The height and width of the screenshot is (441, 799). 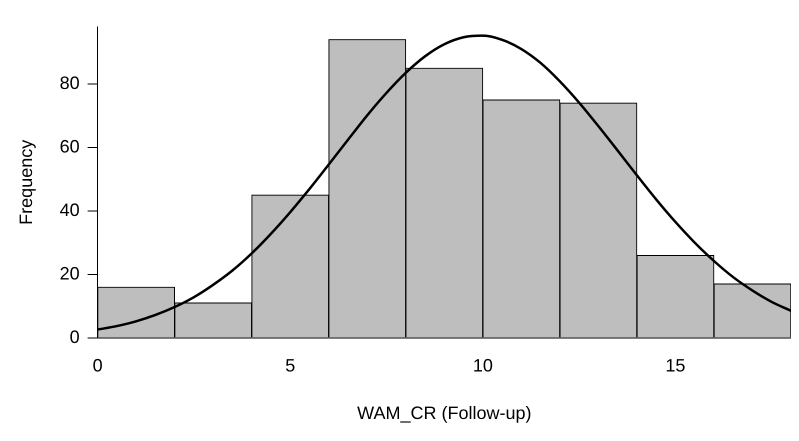 What do you see at coordinates (70, 82) in the screenshot?
I see `y-tick-label: 80` at bounding box center [70, 82].